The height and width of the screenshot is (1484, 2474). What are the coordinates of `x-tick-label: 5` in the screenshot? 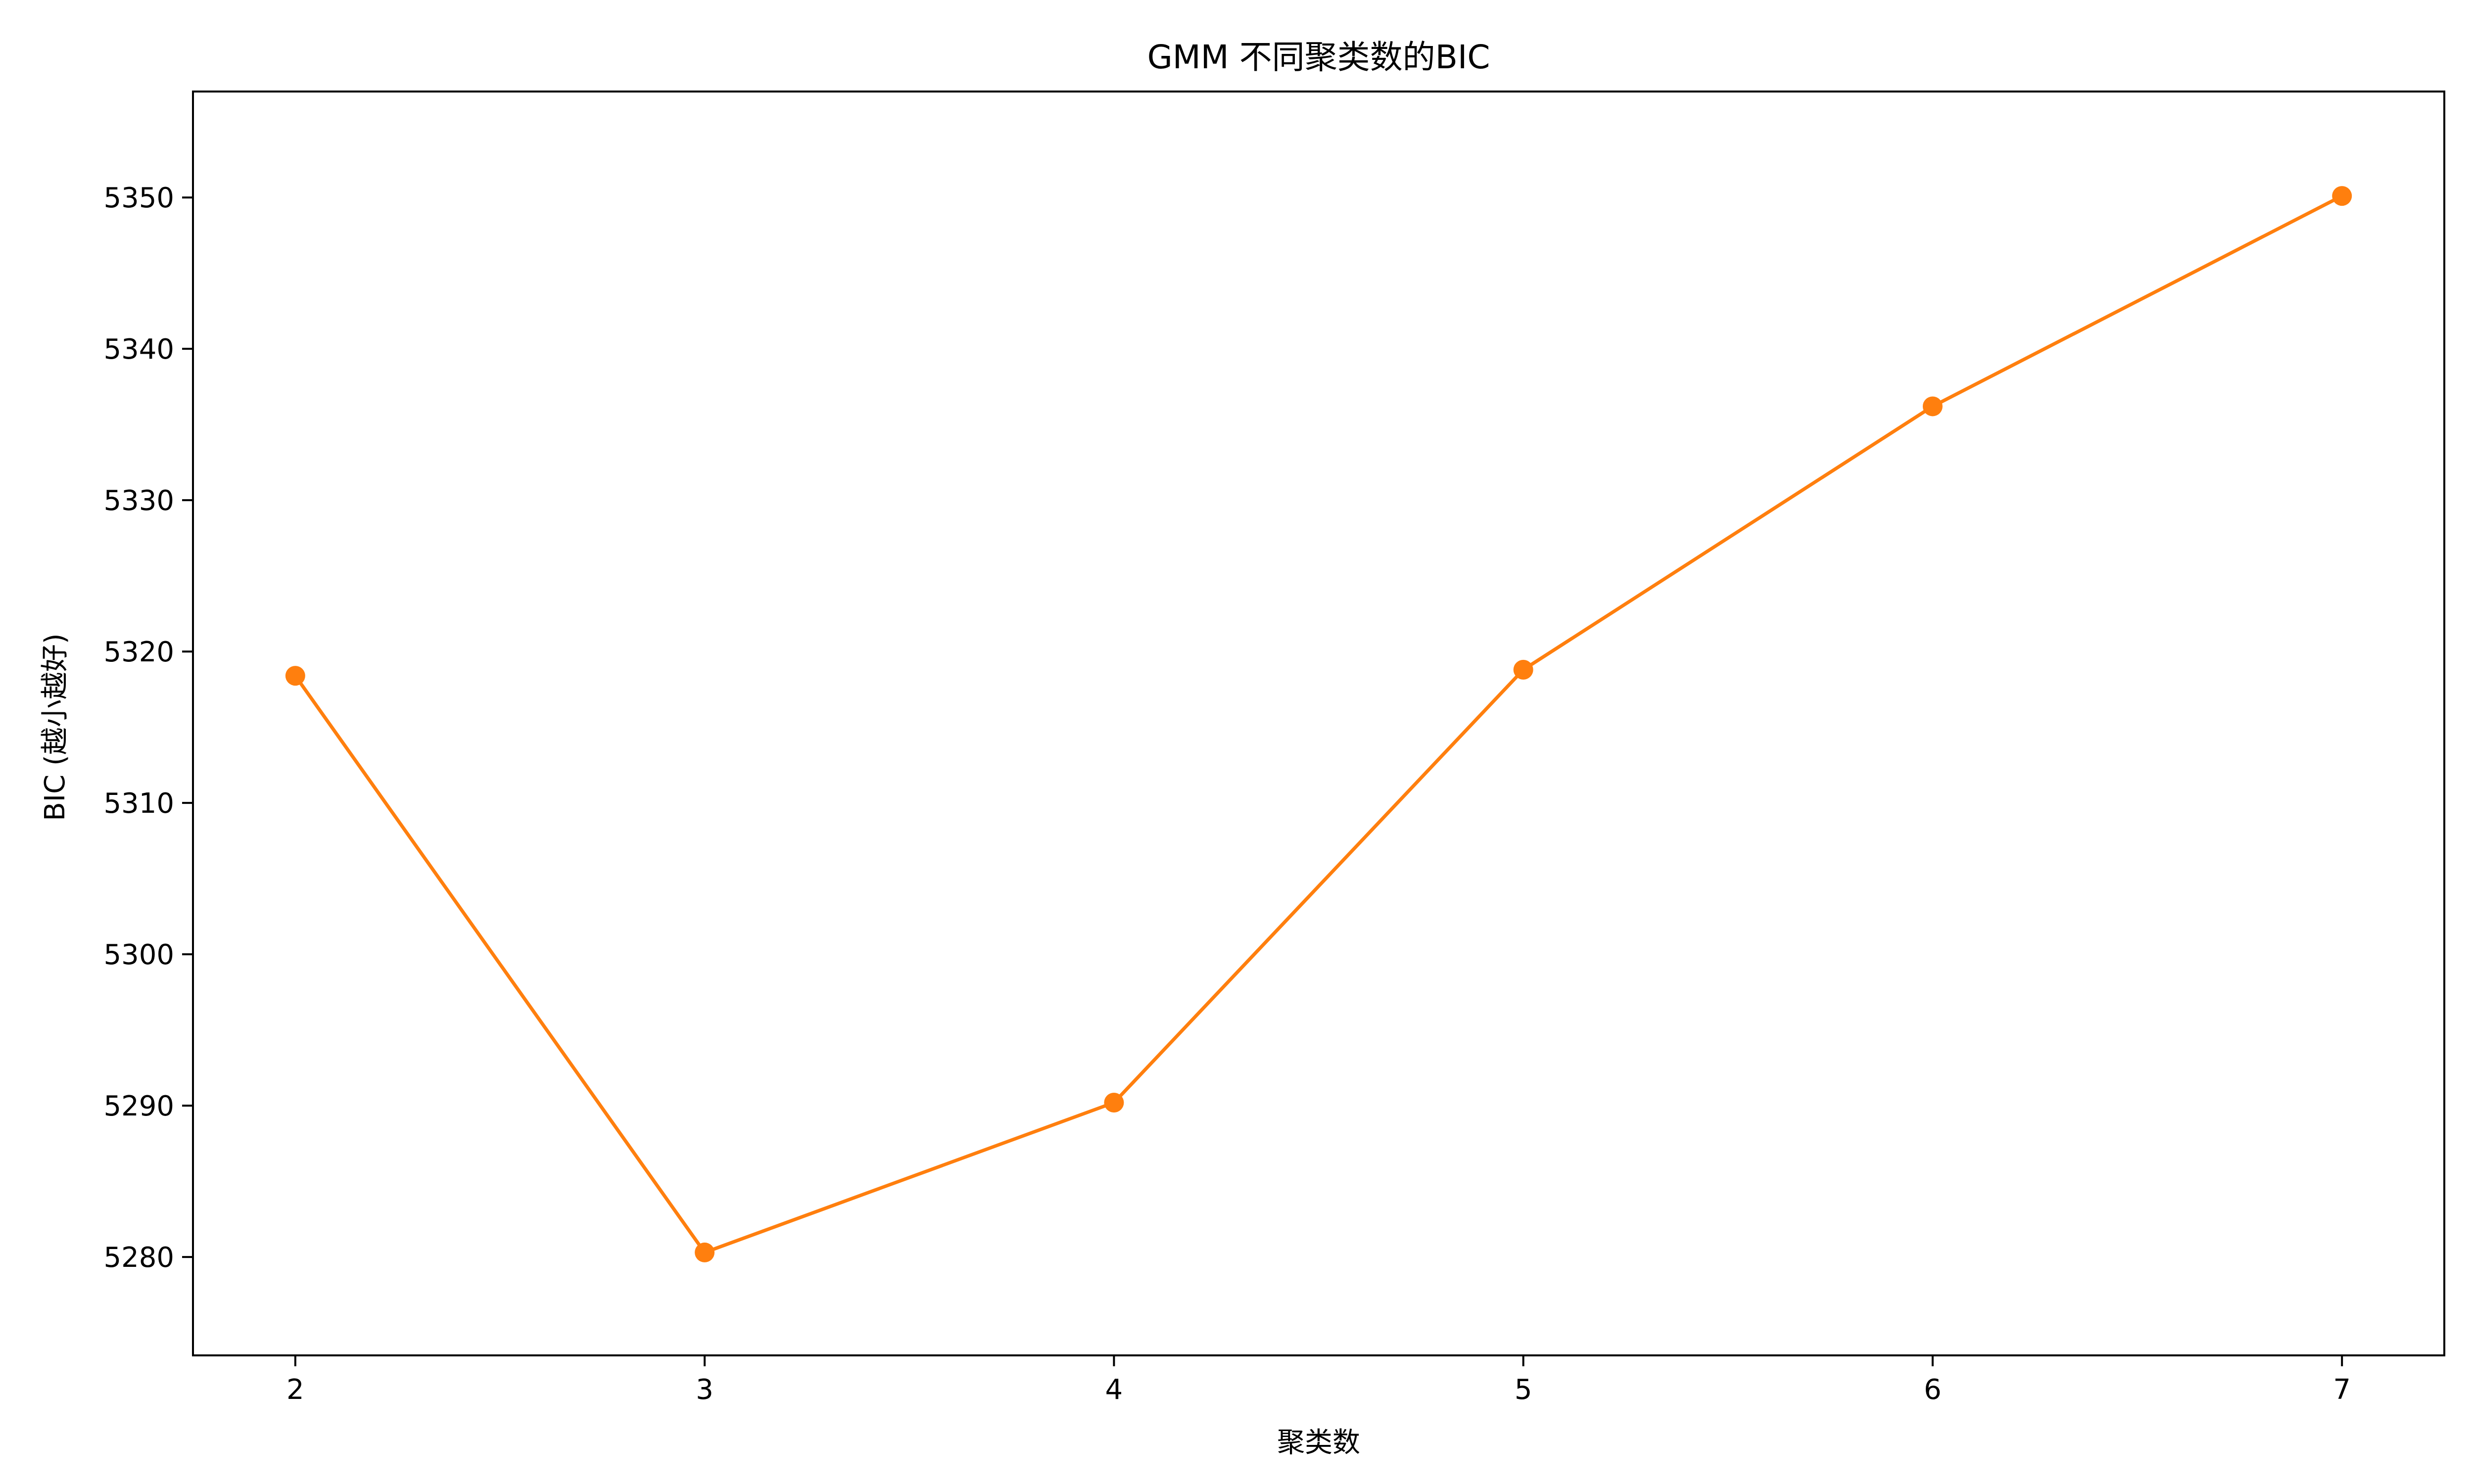 It's located at (1524, 1390).